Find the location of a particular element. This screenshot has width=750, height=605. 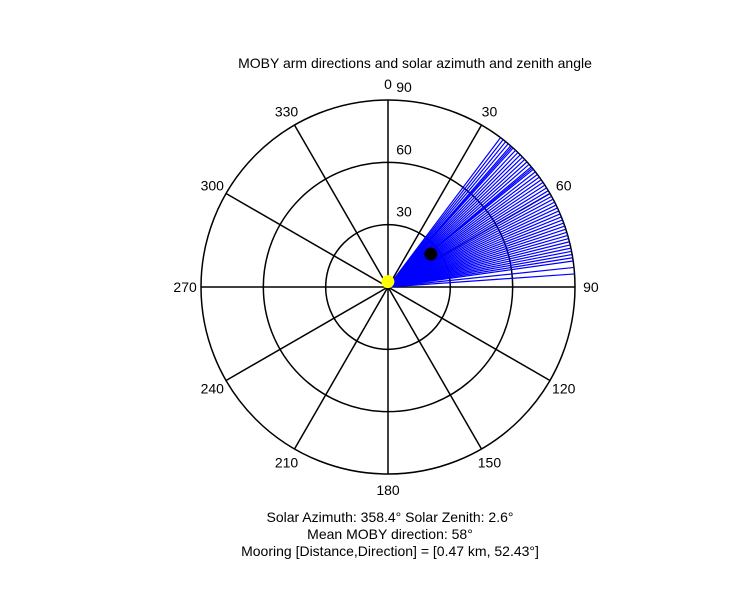

radial-tick-label: 30 is located at coordinates (404, 212).